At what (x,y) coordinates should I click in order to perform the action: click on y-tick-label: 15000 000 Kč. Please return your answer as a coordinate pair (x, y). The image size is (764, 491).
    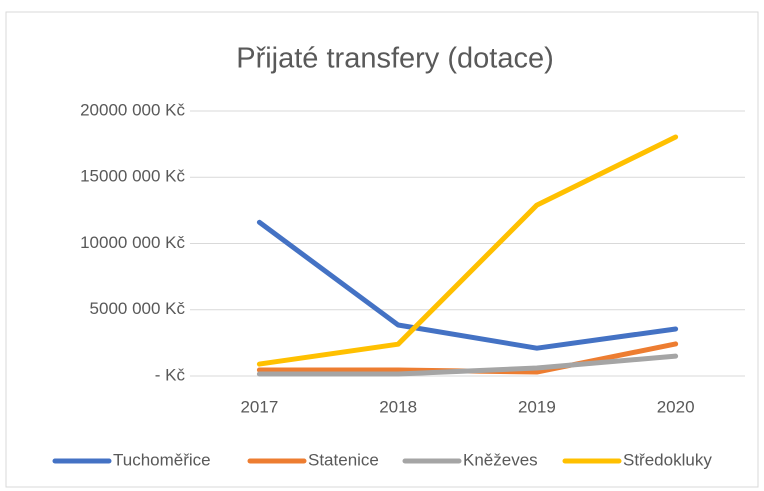
    Looking at the image, I should click on (132, 176).